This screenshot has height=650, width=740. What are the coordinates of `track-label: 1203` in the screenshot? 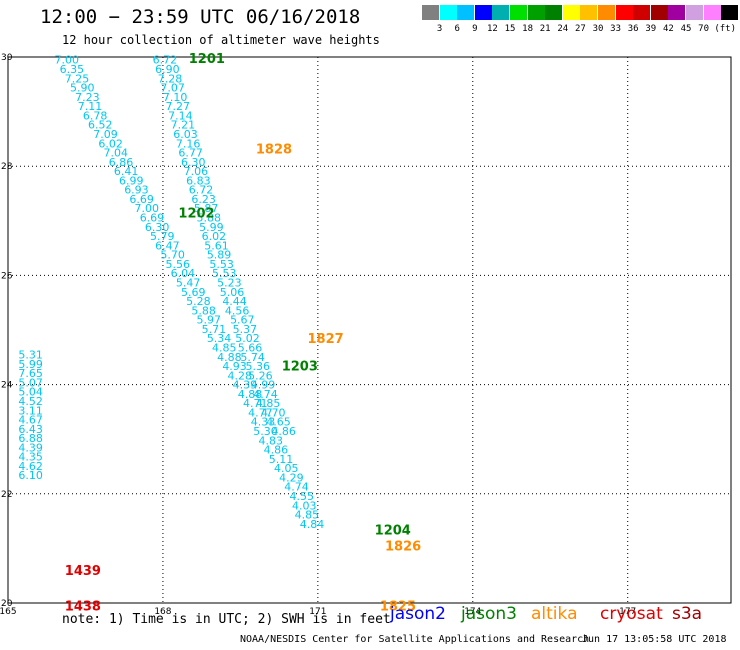 It's located at (300, 366).